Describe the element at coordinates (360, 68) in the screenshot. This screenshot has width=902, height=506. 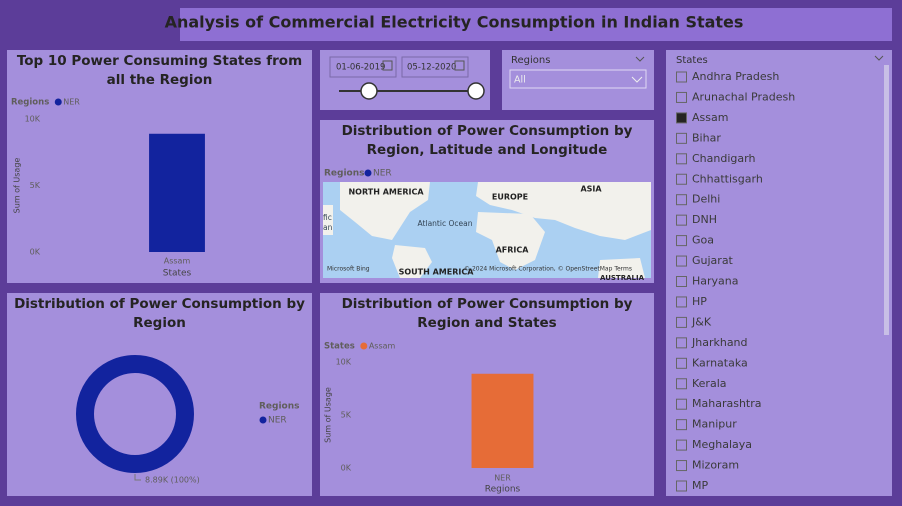
I see `date-start: 01-06-2019` at that location.